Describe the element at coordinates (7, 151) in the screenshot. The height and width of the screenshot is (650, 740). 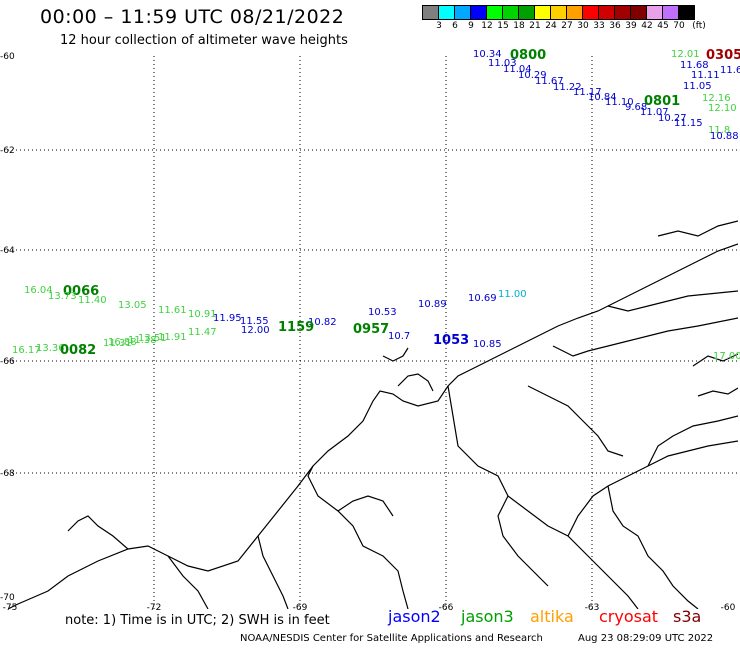
I see `lat-label: -62` at that location.